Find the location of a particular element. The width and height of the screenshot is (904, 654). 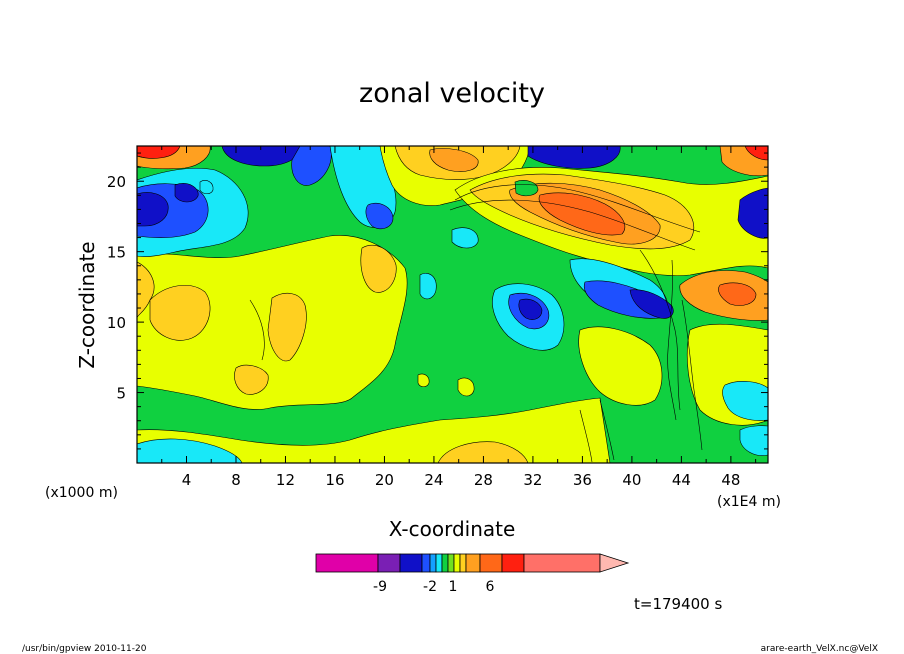

y-axis-label: Z-coordinate is located at coordinates (87, 304).